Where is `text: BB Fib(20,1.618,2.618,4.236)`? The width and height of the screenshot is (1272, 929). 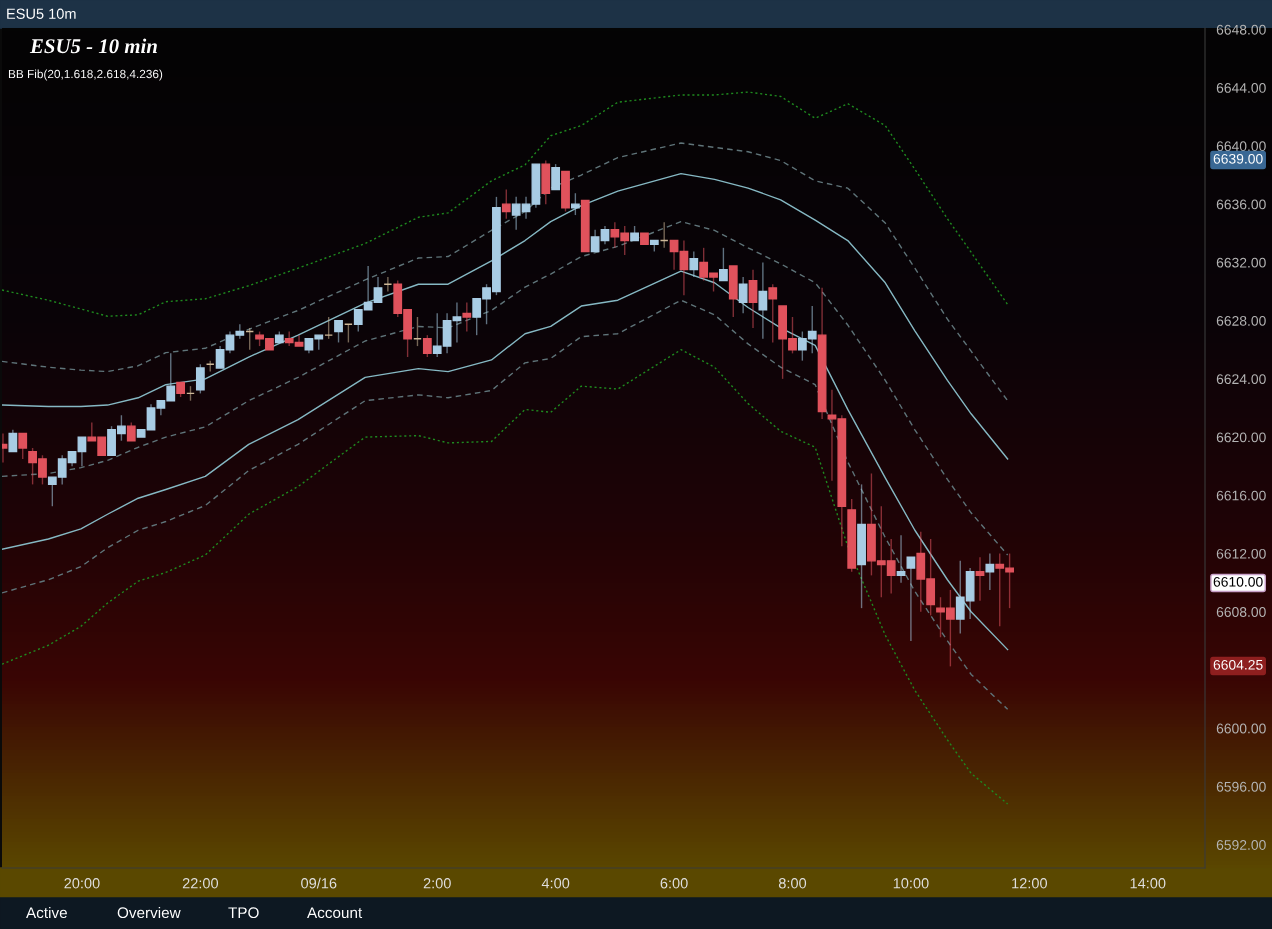 text: BB Fib(20,1.618,2.618,4.236) is located at coordinates (85, 75).